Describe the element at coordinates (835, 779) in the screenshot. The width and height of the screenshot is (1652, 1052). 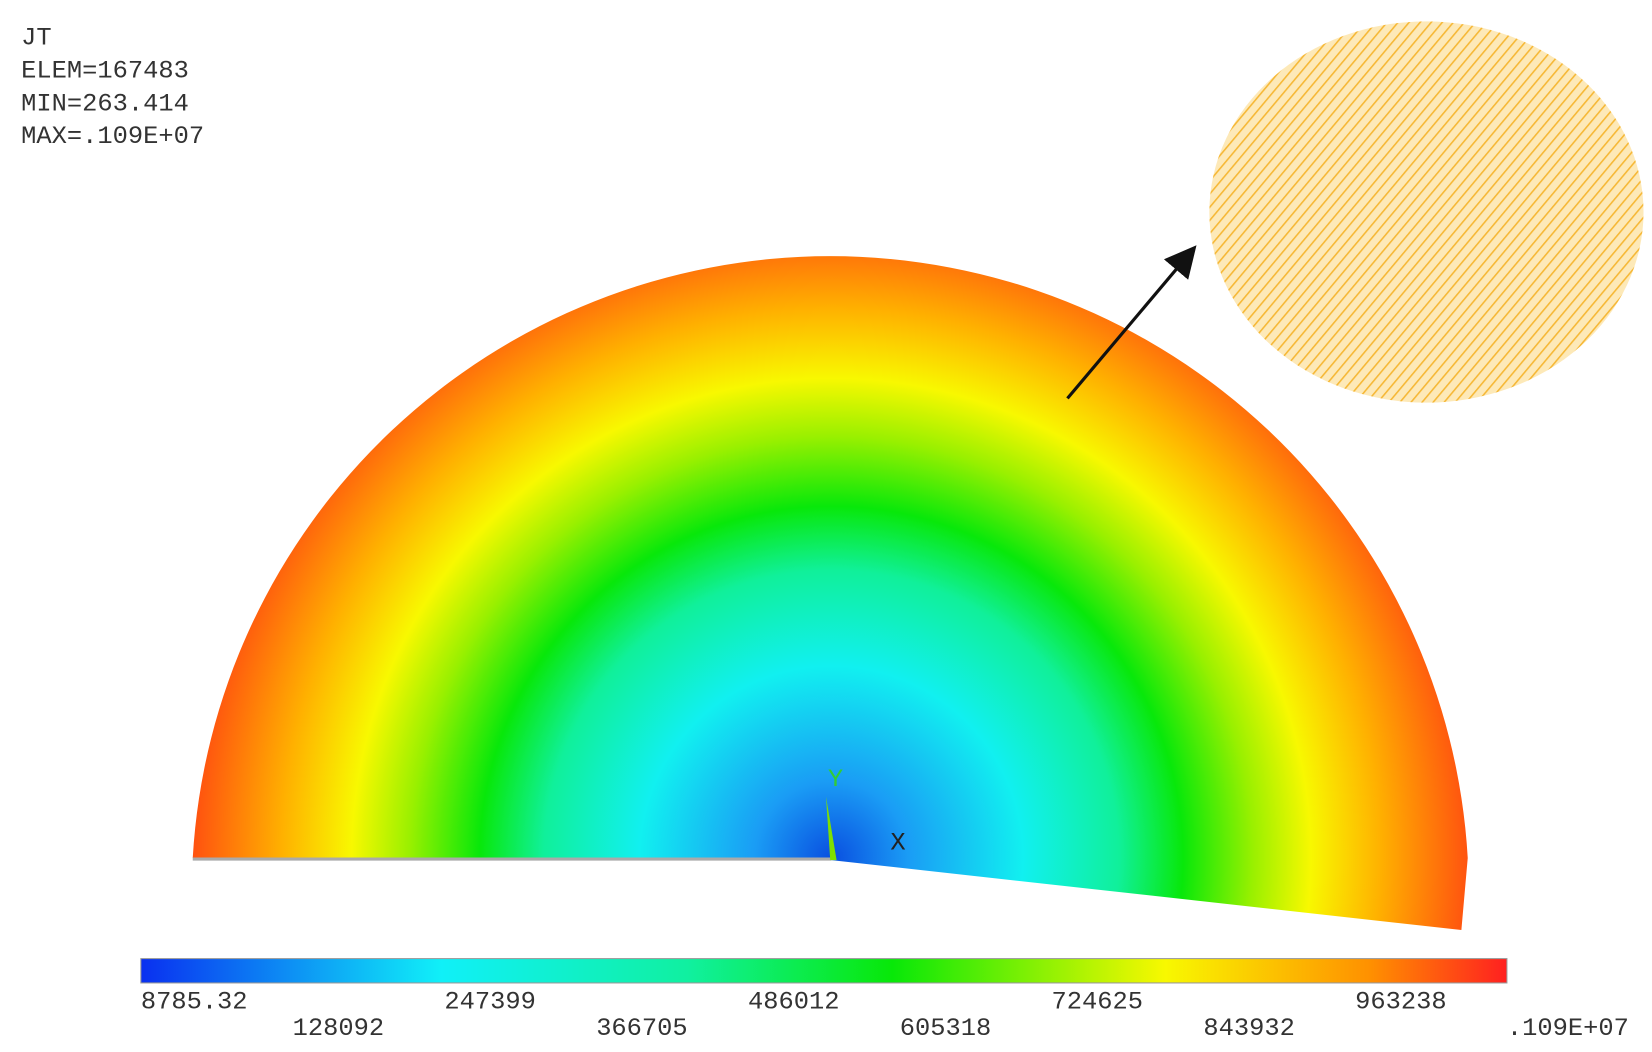
I see `y-axis-label: Y` at that location.